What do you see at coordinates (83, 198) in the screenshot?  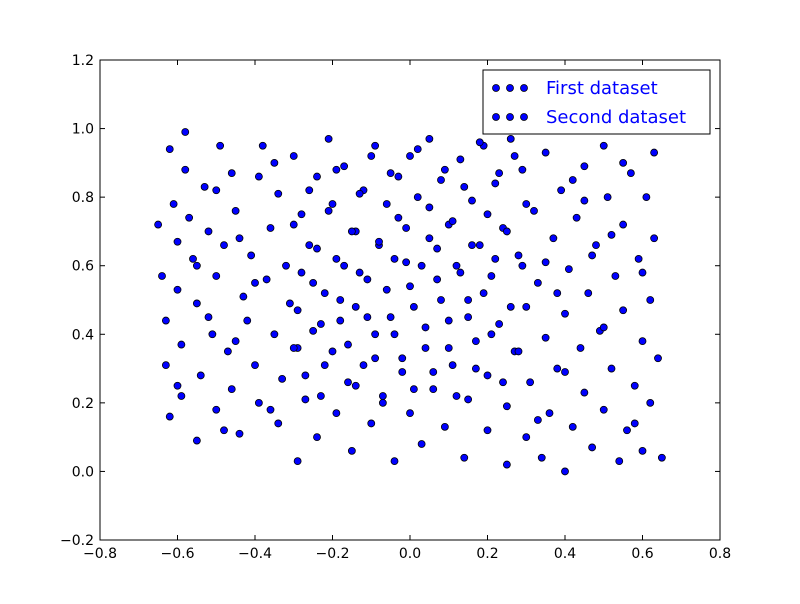 I see `y-tick-label: 0.8` at bounding box center [83, 198].